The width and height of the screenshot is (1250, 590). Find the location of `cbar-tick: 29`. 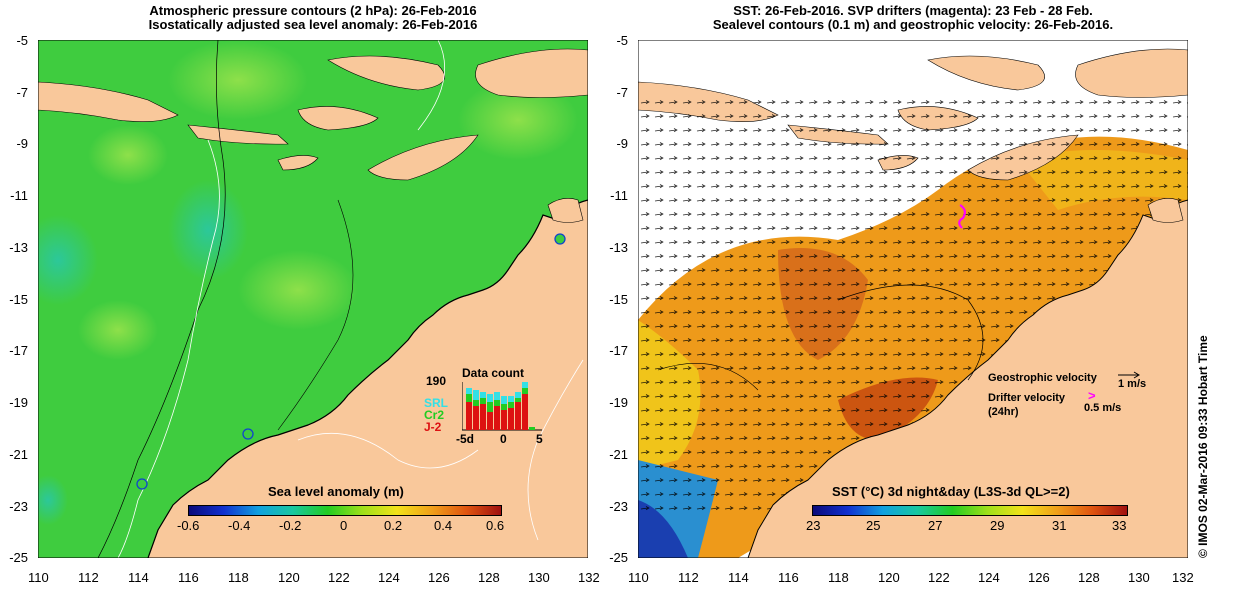

cbar-tick: 29 is located at coordinates (997, 525).